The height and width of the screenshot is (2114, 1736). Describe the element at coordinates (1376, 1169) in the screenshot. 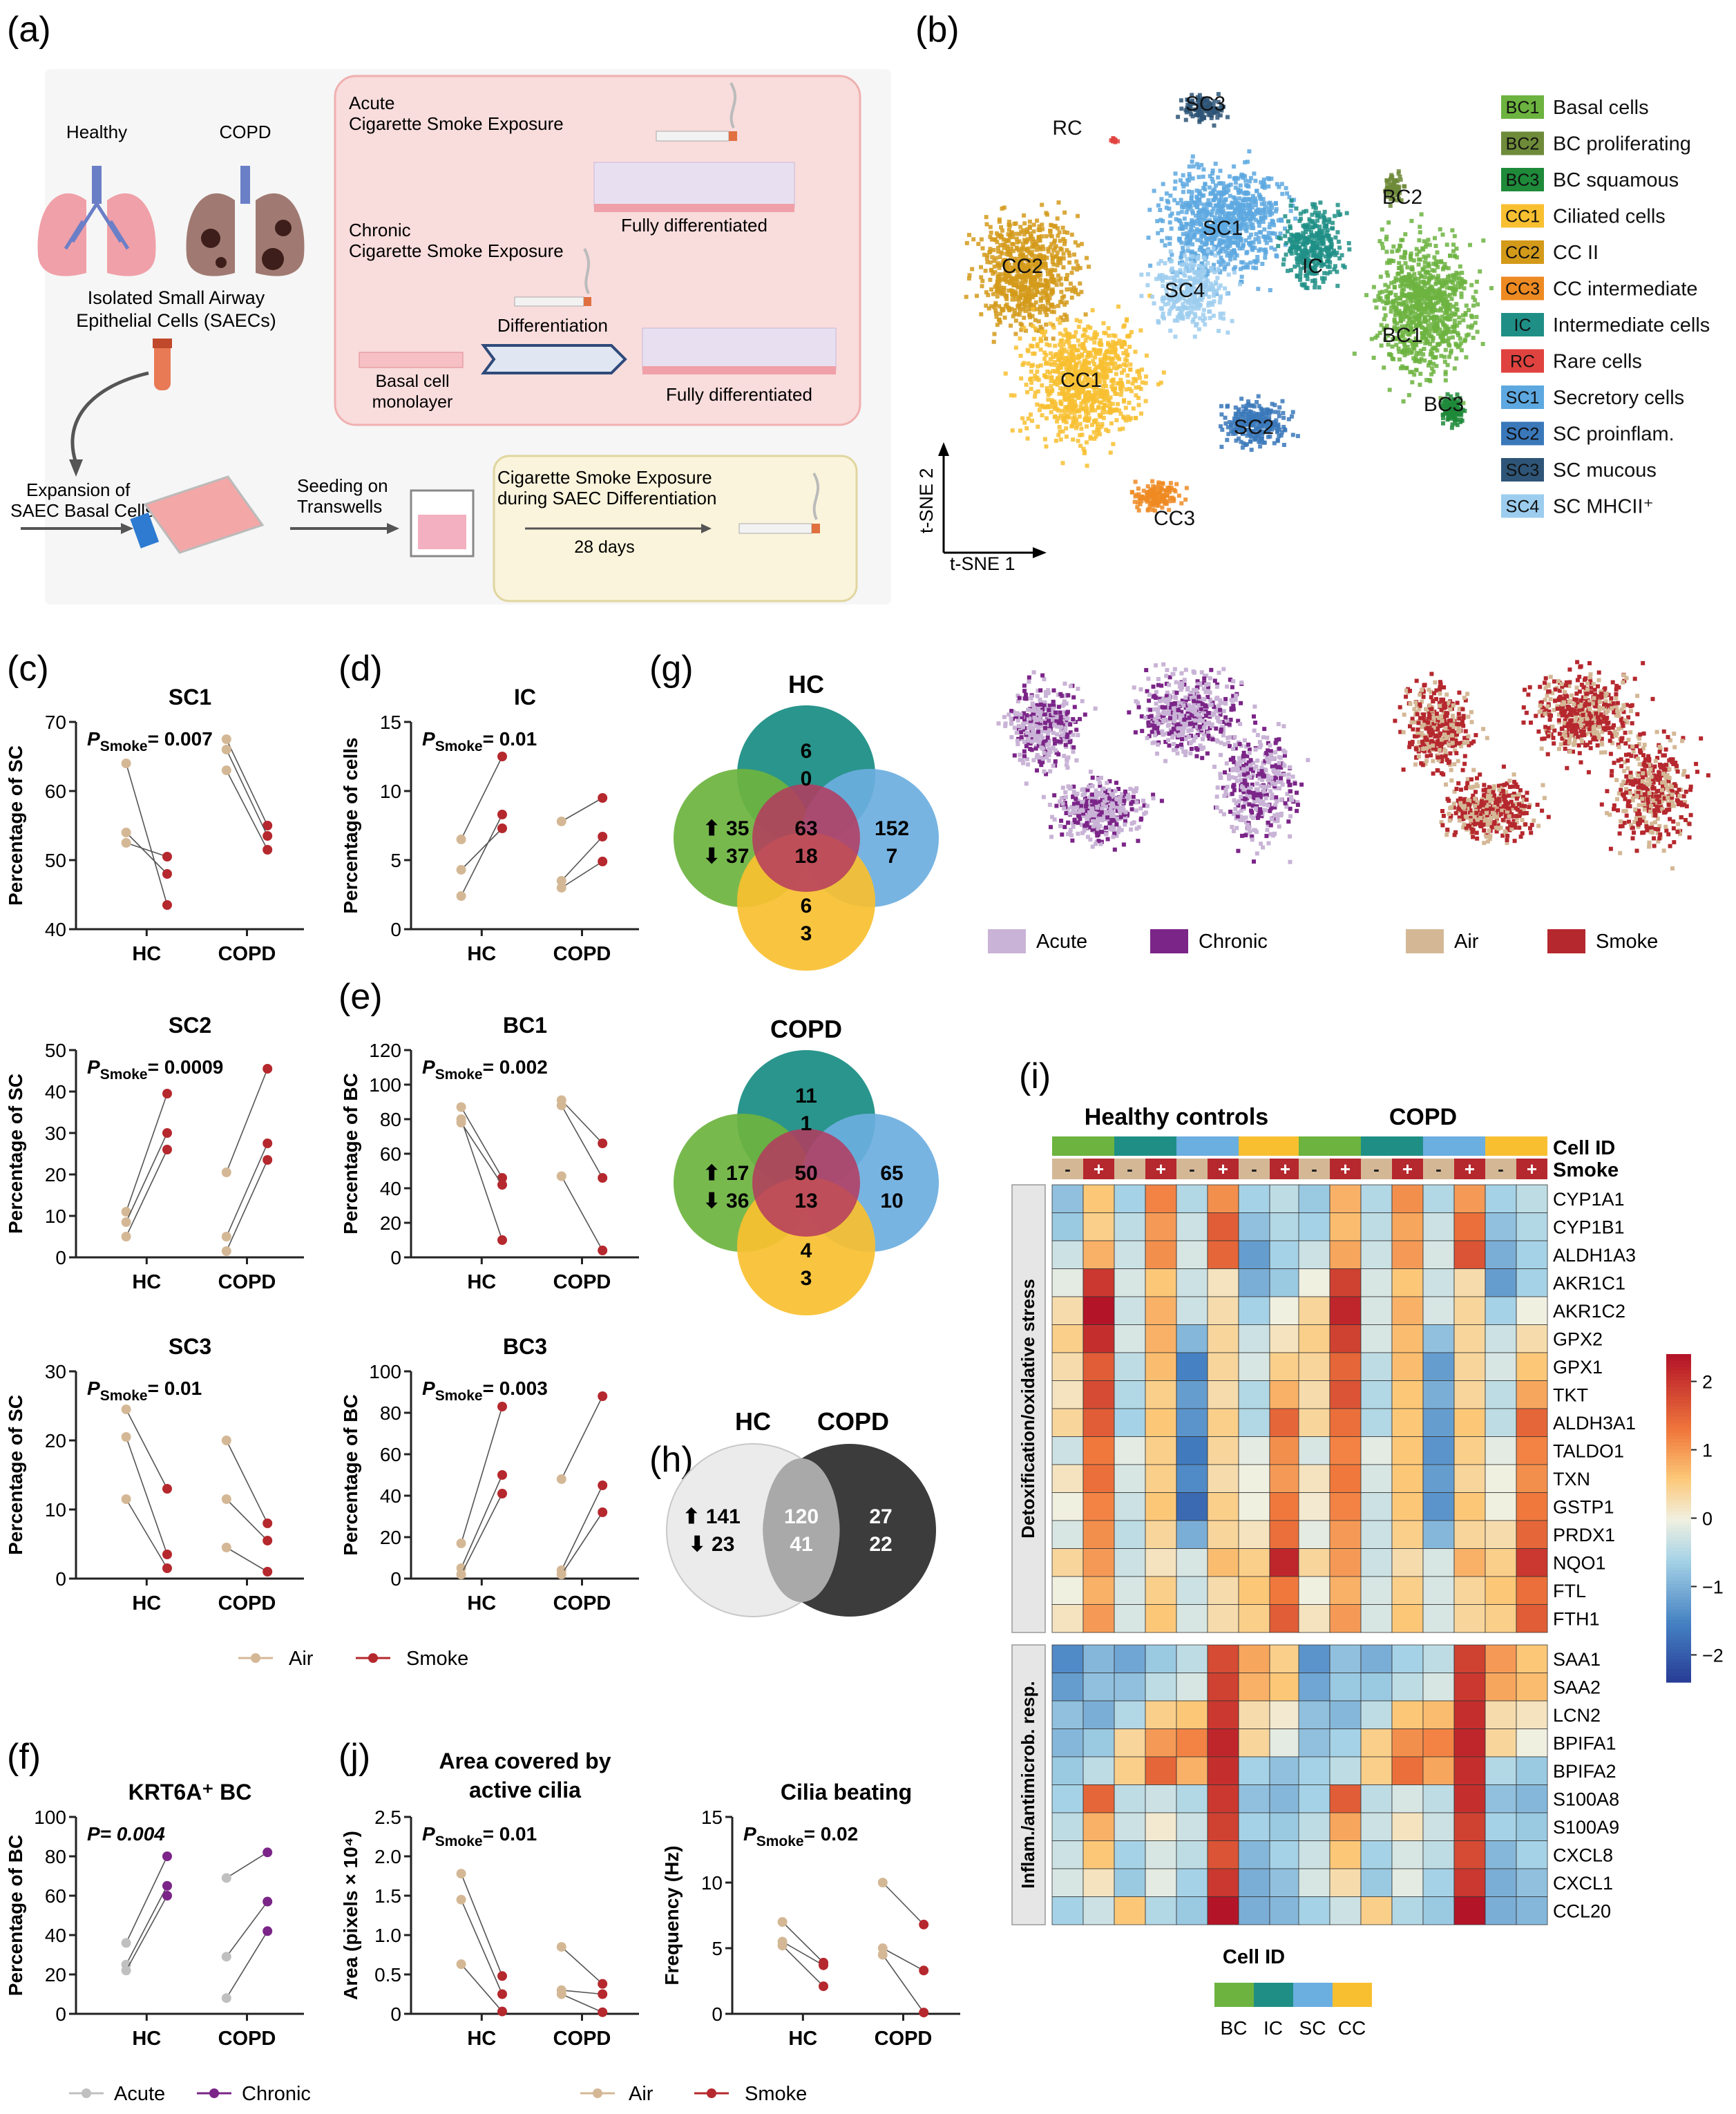

I see `smoke-sign: -` at that location.